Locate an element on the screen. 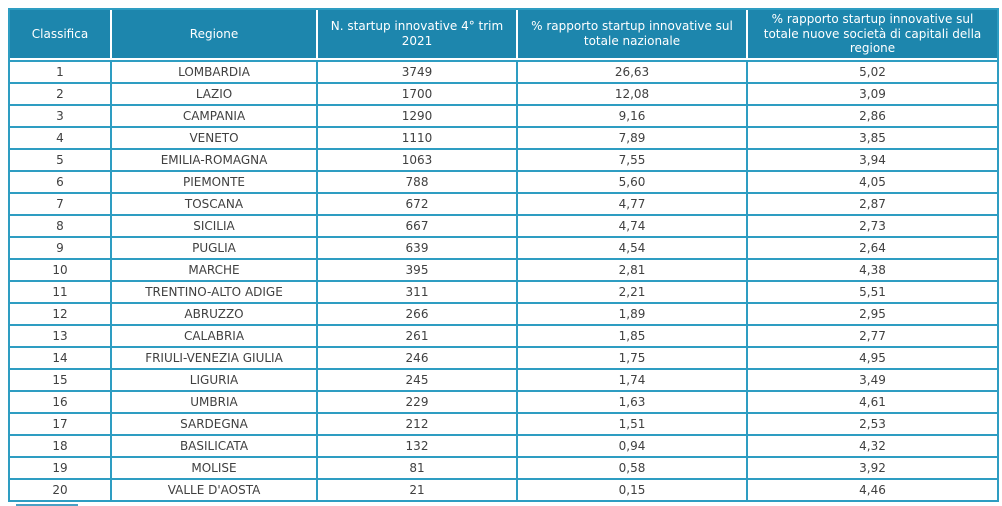  startup-count-cell: 311 is located at coordinates (418, 290).